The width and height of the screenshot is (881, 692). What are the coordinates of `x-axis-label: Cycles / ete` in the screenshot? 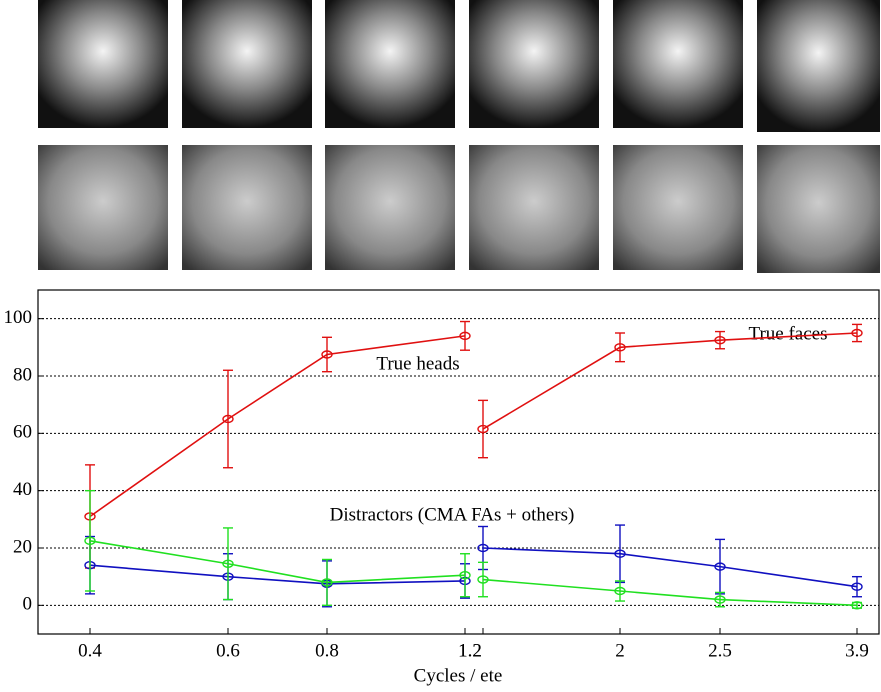 It's located at (458, 675).